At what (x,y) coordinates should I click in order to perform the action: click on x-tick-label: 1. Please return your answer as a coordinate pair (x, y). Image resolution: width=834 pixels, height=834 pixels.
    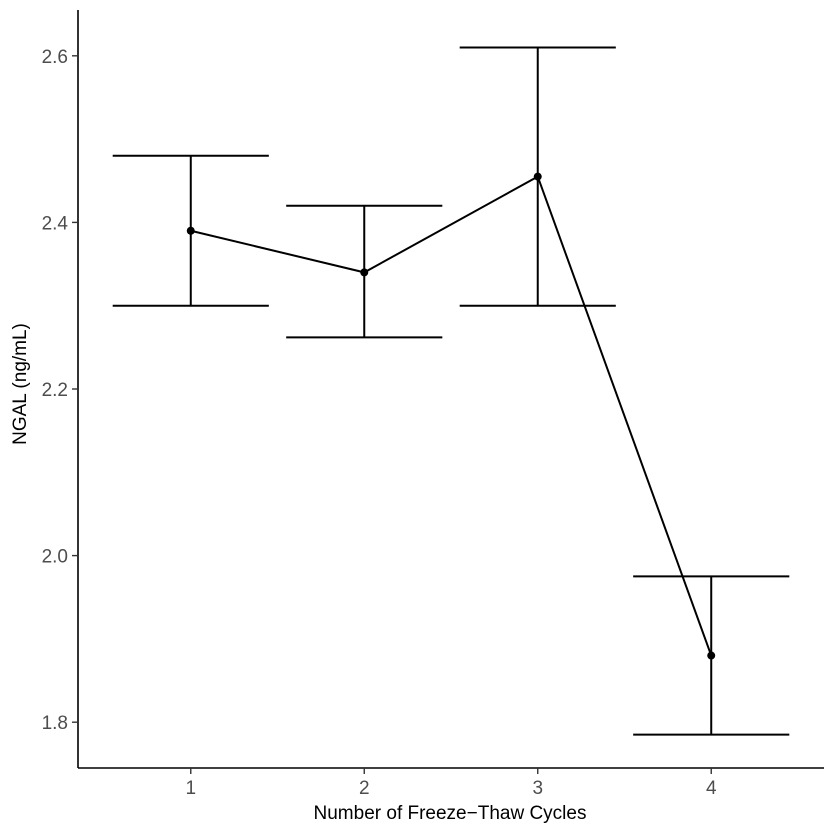
    Looking at the image, I should click on (190, 788).